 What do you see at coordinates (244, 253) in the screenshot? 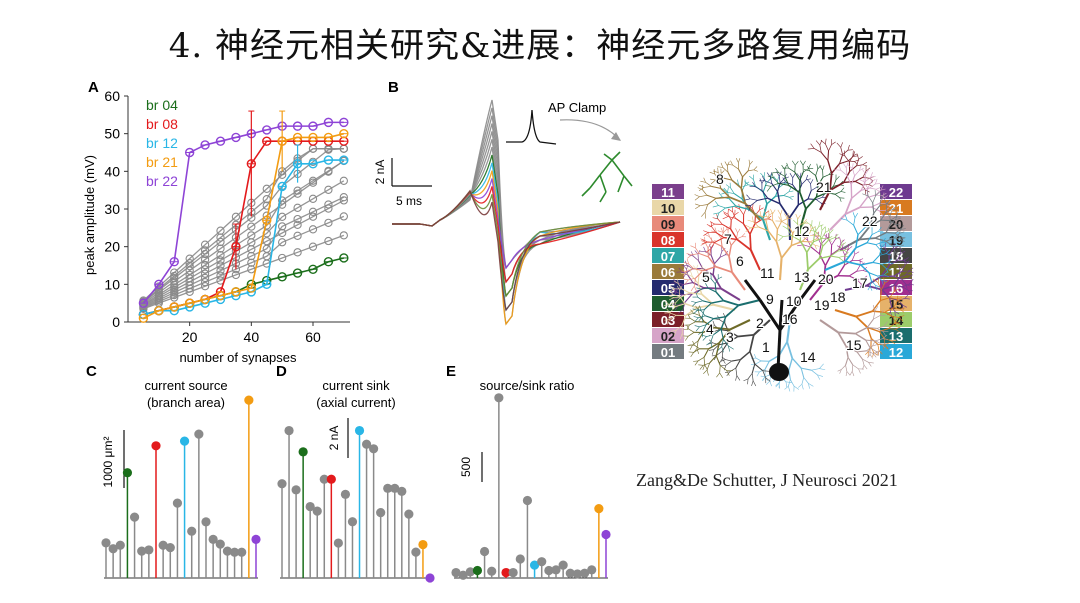
I see `gray-branch-curve` at bounding box center [244, 253].